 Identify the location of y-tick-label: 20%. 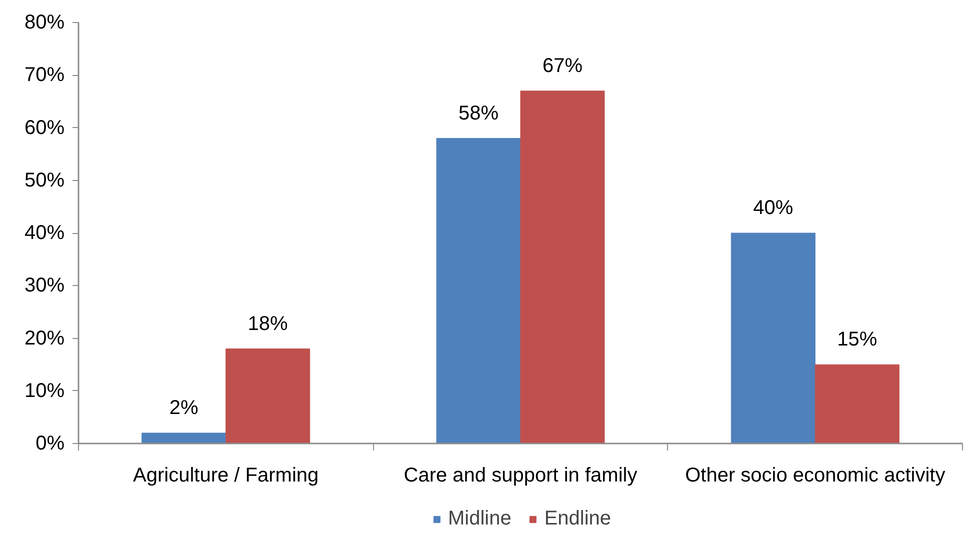
(44, 338).